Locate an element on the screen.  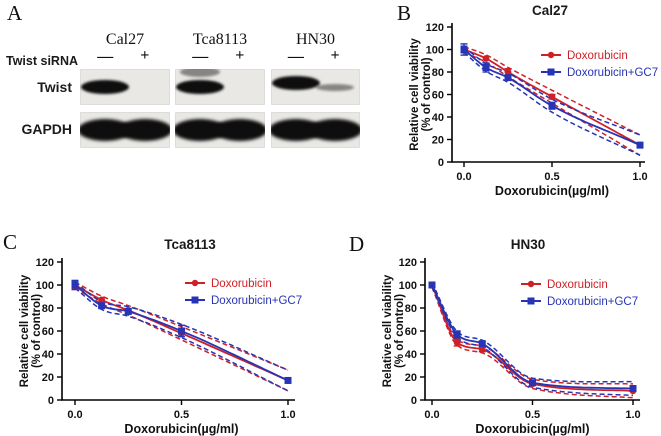
twist-sirna-label: Twist siRNA is located at coordinates (42, 61).